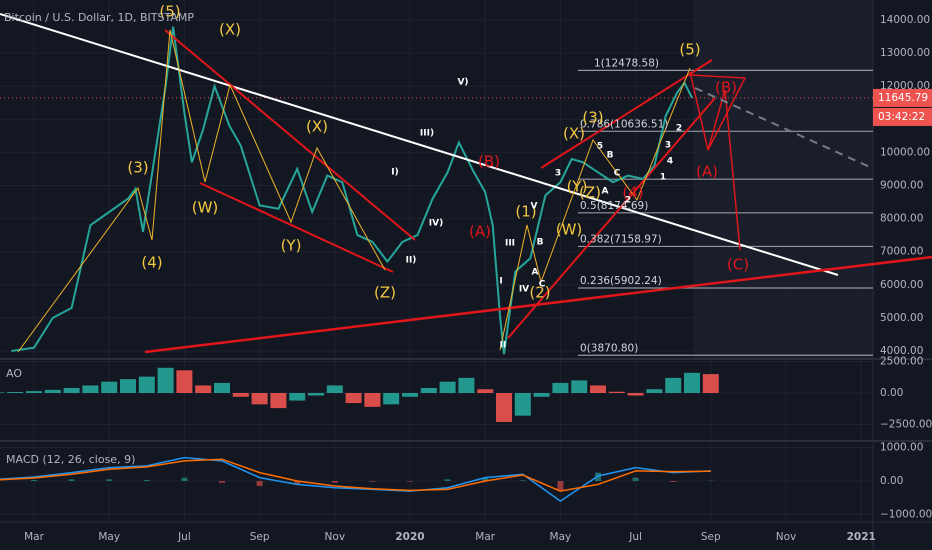 The image size is (932, 550). I want to click on time-tick-label: Jul, so click(184, 537).